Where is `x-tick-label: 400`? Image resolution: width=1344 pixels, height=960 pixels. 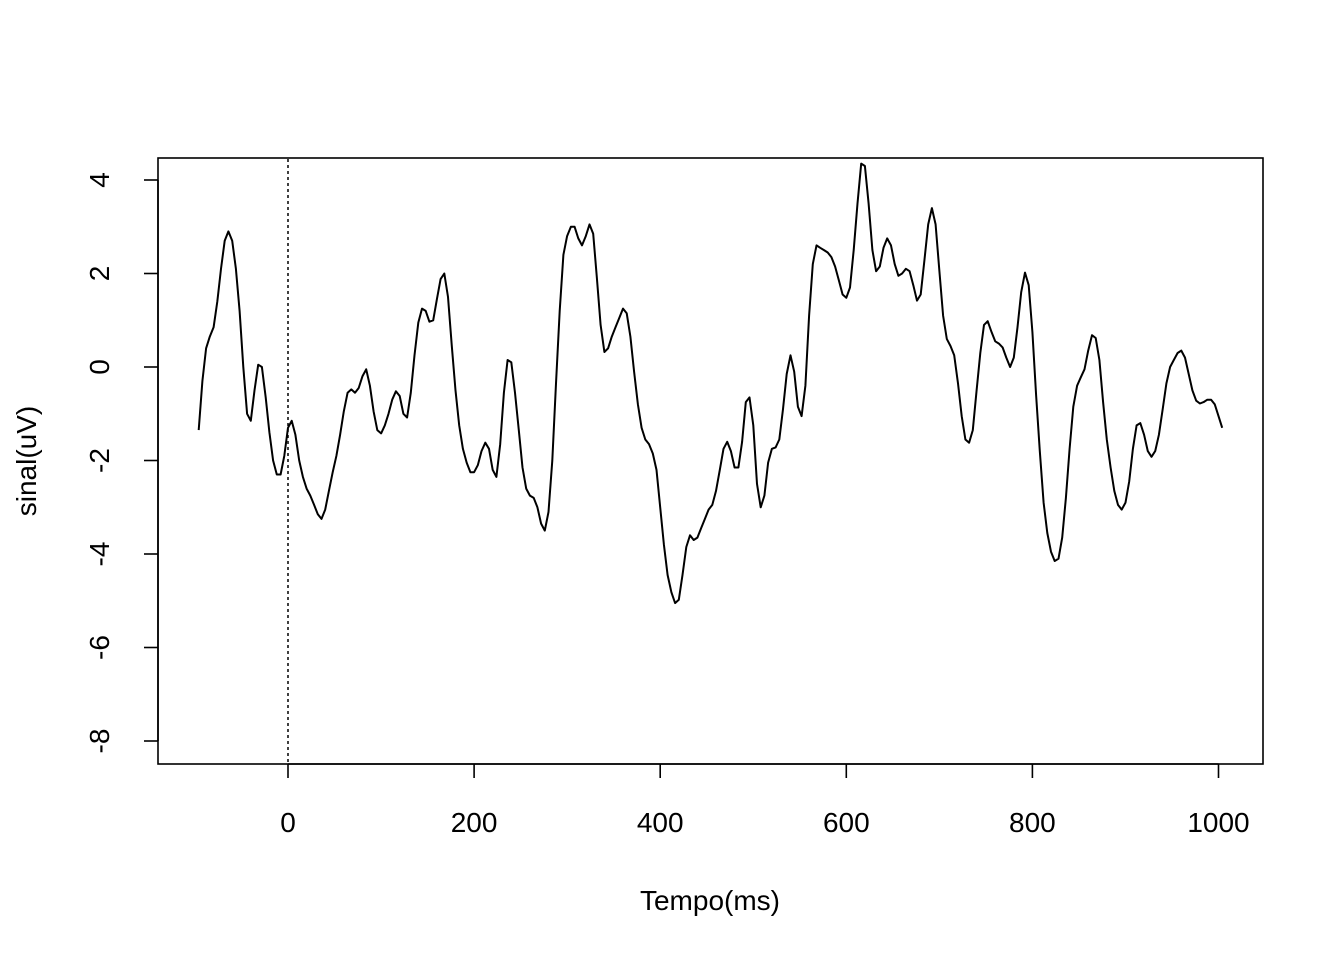
x-tick-label: 400 is located at coordinates (660, 822).